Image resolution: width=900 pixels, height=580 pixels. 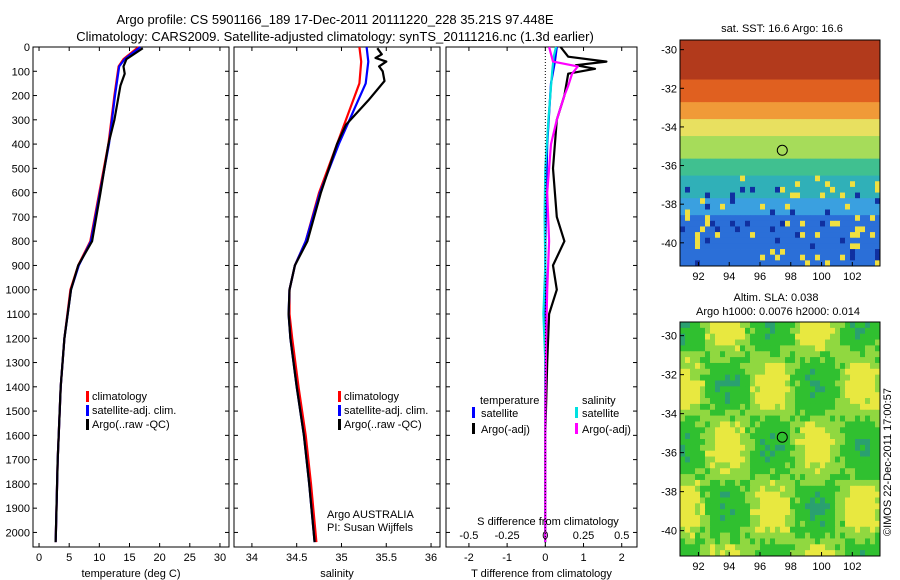 I want to click on map-x-tick-label: 96, so click(x=760, y=277).